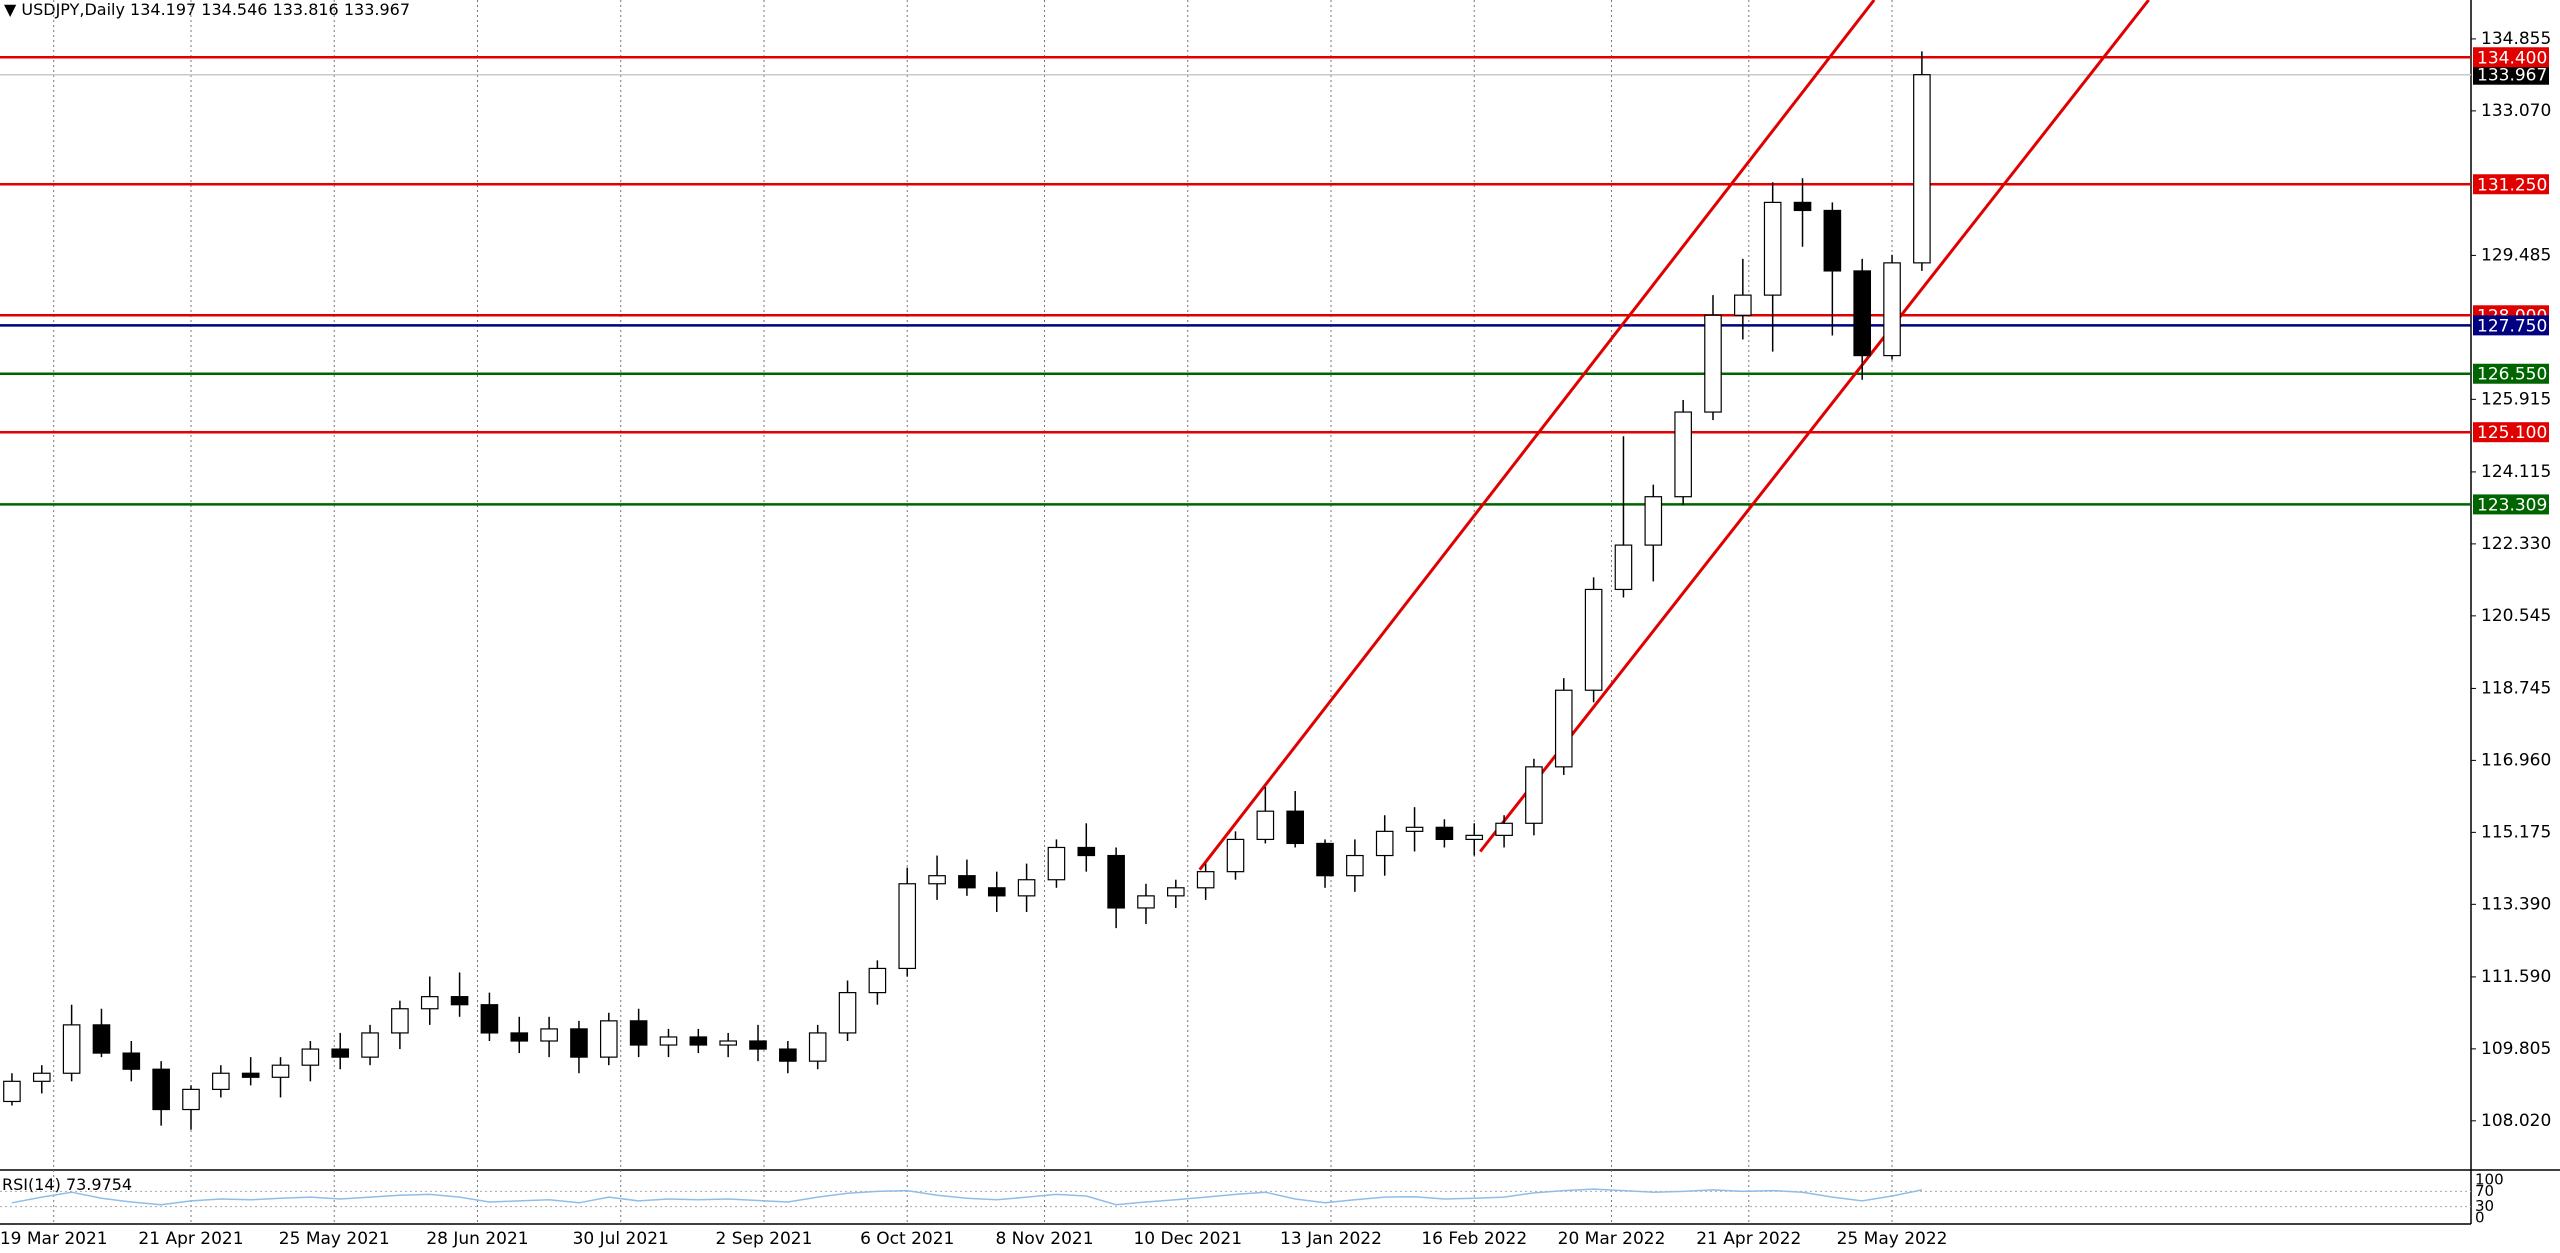 This screenshot has height=1253, width=2560. Describe the element at coordinates (234, 9) in the screenshot. I see `high-price: 134.546` at that location.